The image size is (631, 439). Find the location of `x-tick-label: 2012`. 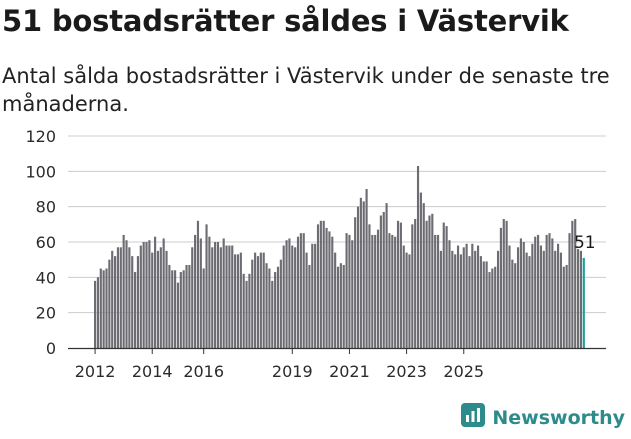

x-tick-label: 2012 is located at coordinates (95, 371).